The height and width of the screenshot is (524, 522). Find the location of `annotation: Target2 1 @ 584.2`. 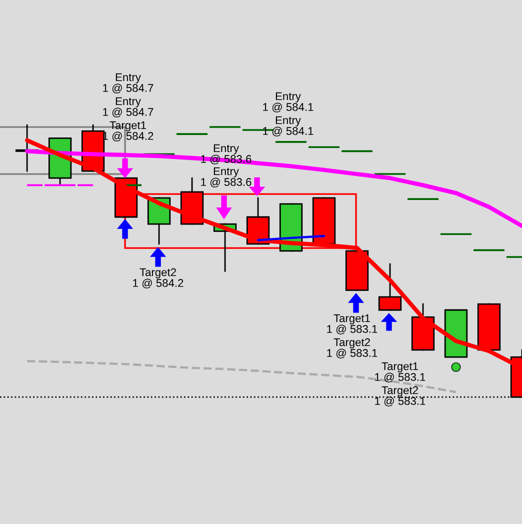

annotation: Target2 1 @ 584.2 is located at coordinates (158, 278).